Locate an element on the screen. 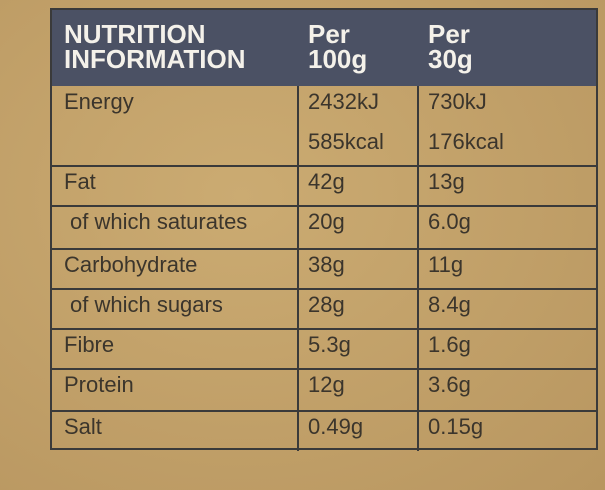 Image resolution: width=605 pixels, height=490 pixels. nutrient-value: 1.6g is located at coordinates (449, 344).